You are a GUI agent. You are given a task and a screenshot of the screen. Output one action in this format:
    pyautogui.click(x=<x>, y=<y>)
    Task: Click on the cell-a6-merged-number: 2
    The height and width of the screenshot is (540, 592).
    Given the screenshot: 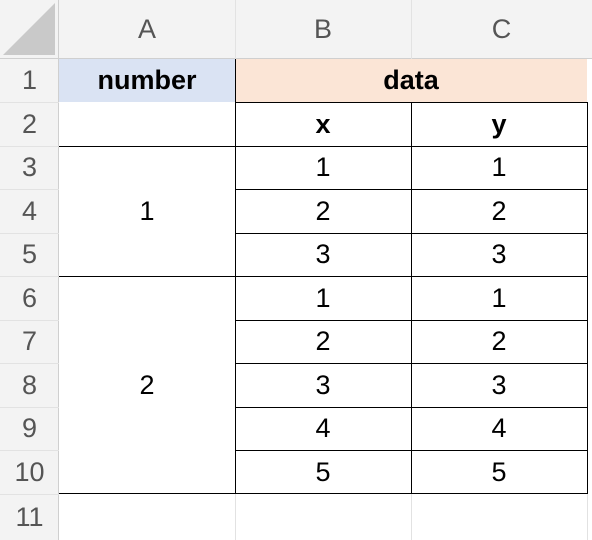 What is the action you would take?
    pyautogui.click(x=147, y=384)
    